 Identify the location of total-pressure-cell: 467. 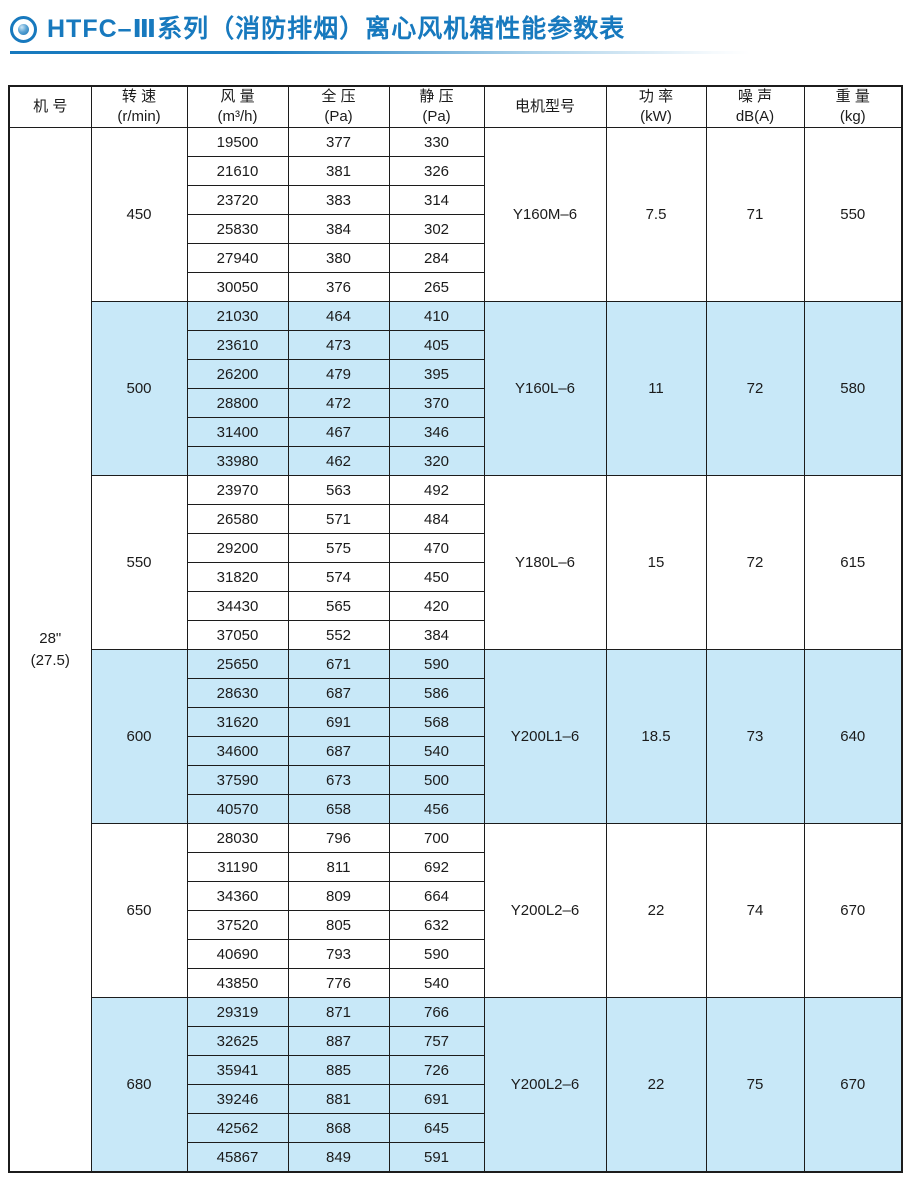
(338, 432).